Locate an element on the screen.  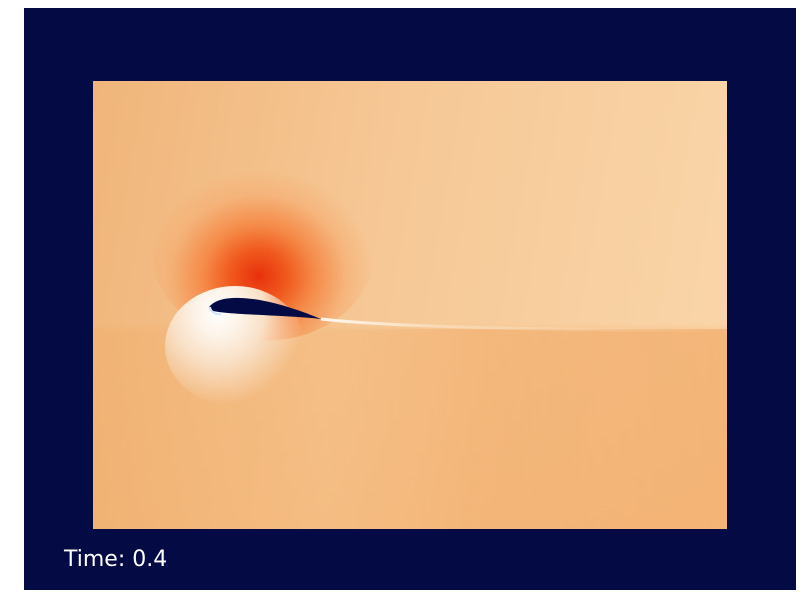
airfoil-leading-edge-highlight is located at coordinates (215, 311).